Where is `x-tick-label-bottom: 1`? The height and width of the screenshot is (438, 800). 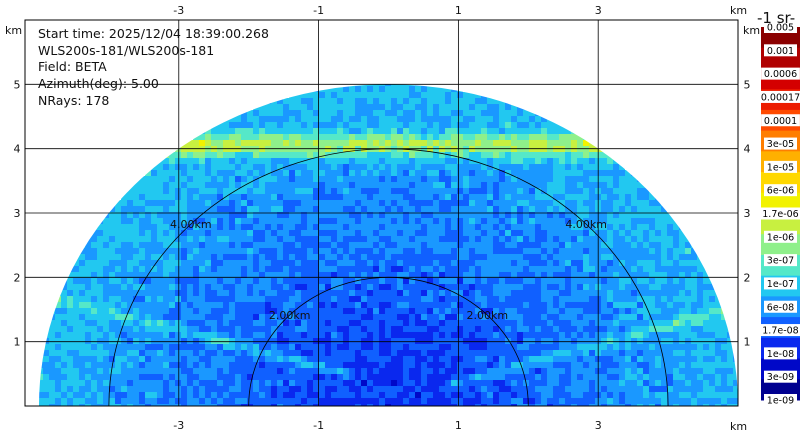 x-tick-label-bottom: 1 is located at coordinates (458, 425).